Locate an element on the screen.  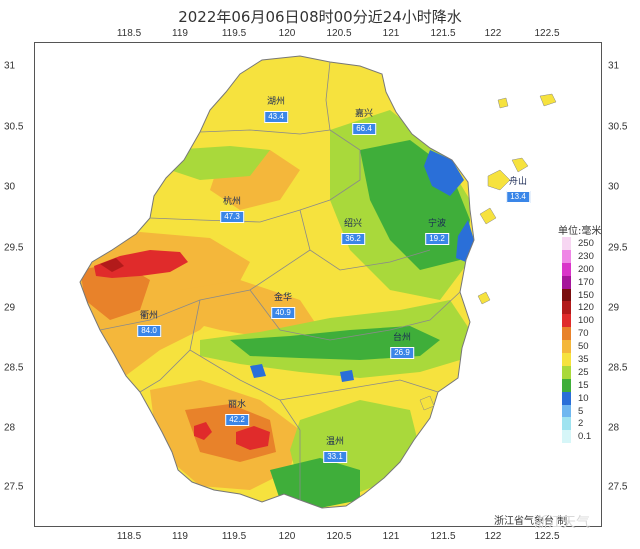
lon-tick-bottom-122: 122 is located at coordinates (493, 536).